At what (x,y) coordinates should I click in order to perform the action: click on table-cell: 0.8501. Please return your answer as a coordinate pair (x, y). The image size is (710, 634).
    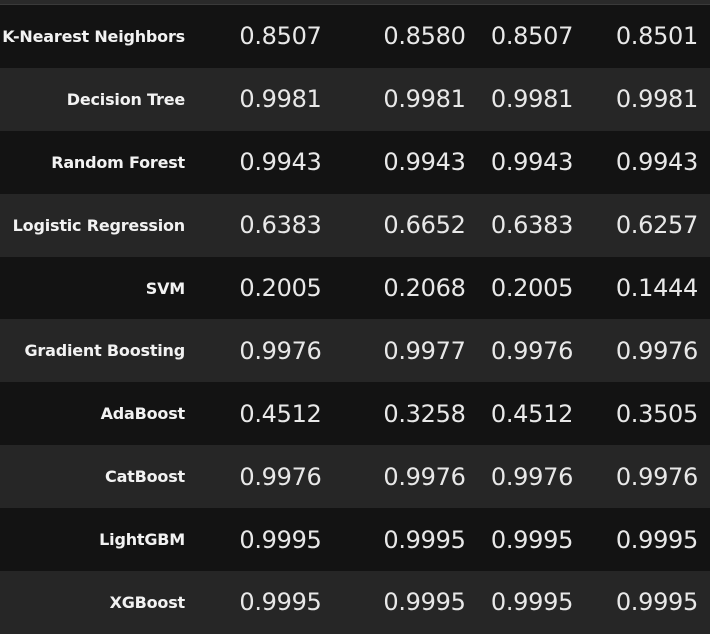
    Looking at the image, I should click on (656, 36).